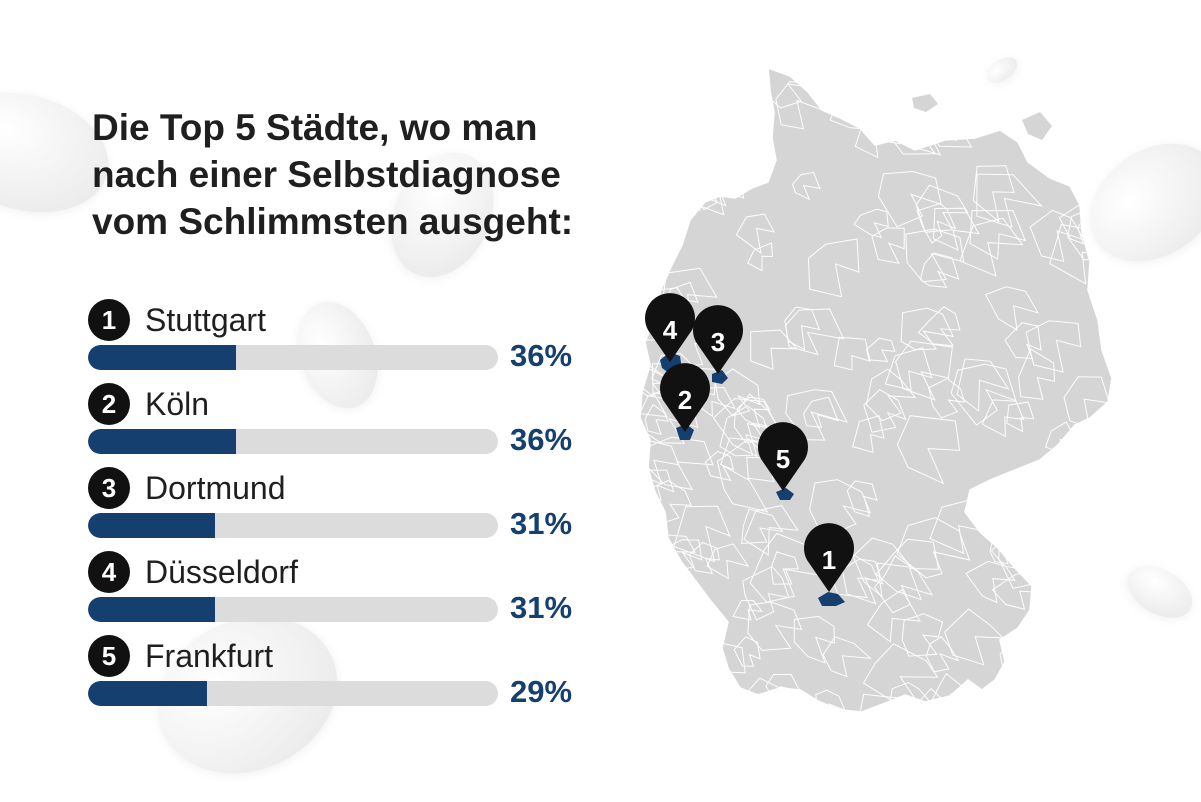 The image size is (1201, 802). Describe the element at coordinates (109, 320) in the screenshot. I see `rank-badge: 1` at that location.